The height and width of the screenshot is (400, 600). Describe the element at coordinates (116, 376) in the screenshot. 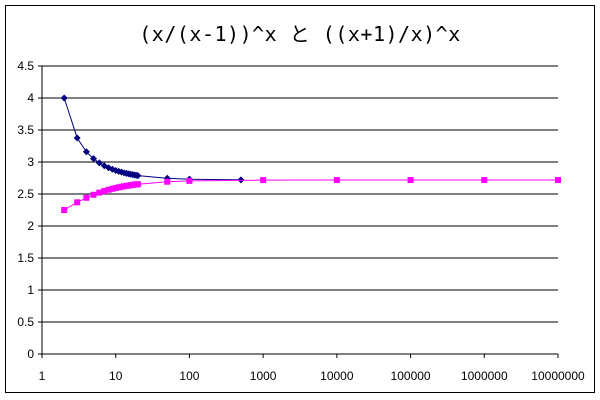

I see `x-tick-label: 10` at that location.